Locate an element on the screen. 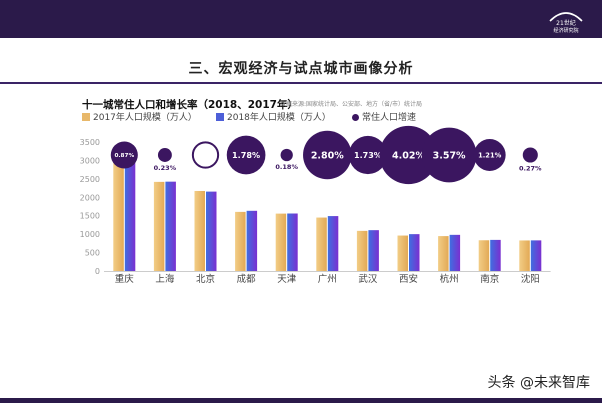  legend-item-growth: 常住人口增速 is located at coordinates (384, 116).